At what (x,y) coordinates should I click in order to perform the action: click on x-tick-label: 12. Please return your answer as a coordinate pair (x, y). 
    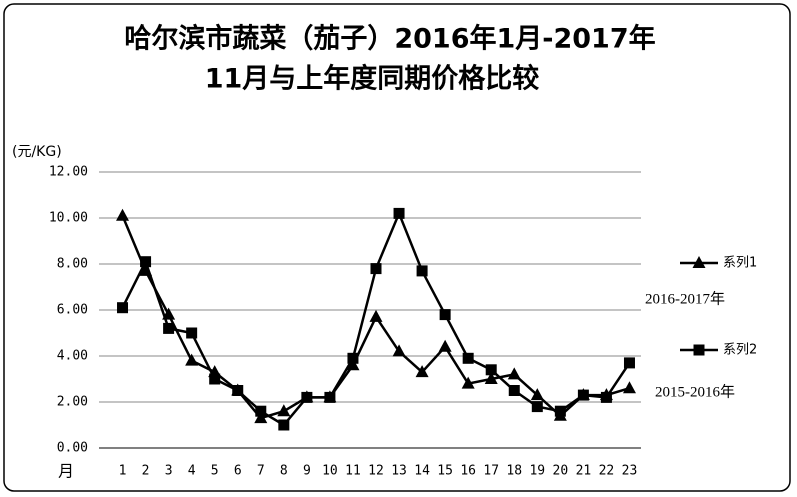
    Looking at the image, I should click on (376, 471).